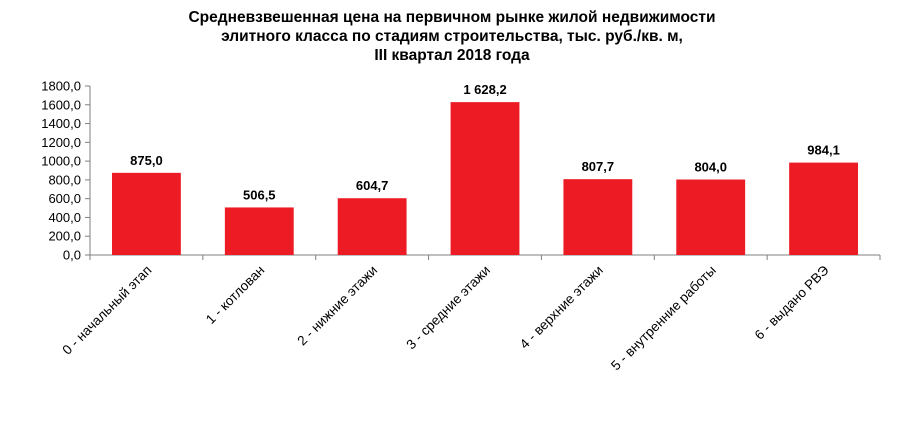 The height and width of the screenshot is (431, 904). I want to click on y-tick-label: 1000,0, so click(61, 161).